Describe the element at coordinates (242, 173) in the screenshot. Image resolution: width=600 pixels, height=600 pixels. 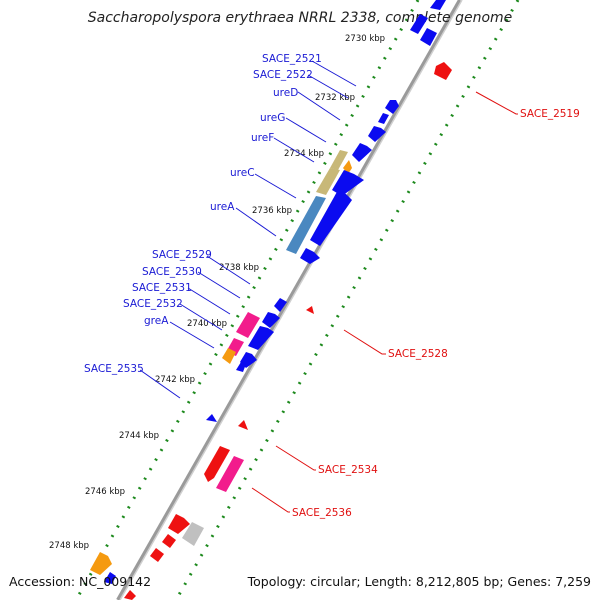
I see `gene-label: ureC` at that location.